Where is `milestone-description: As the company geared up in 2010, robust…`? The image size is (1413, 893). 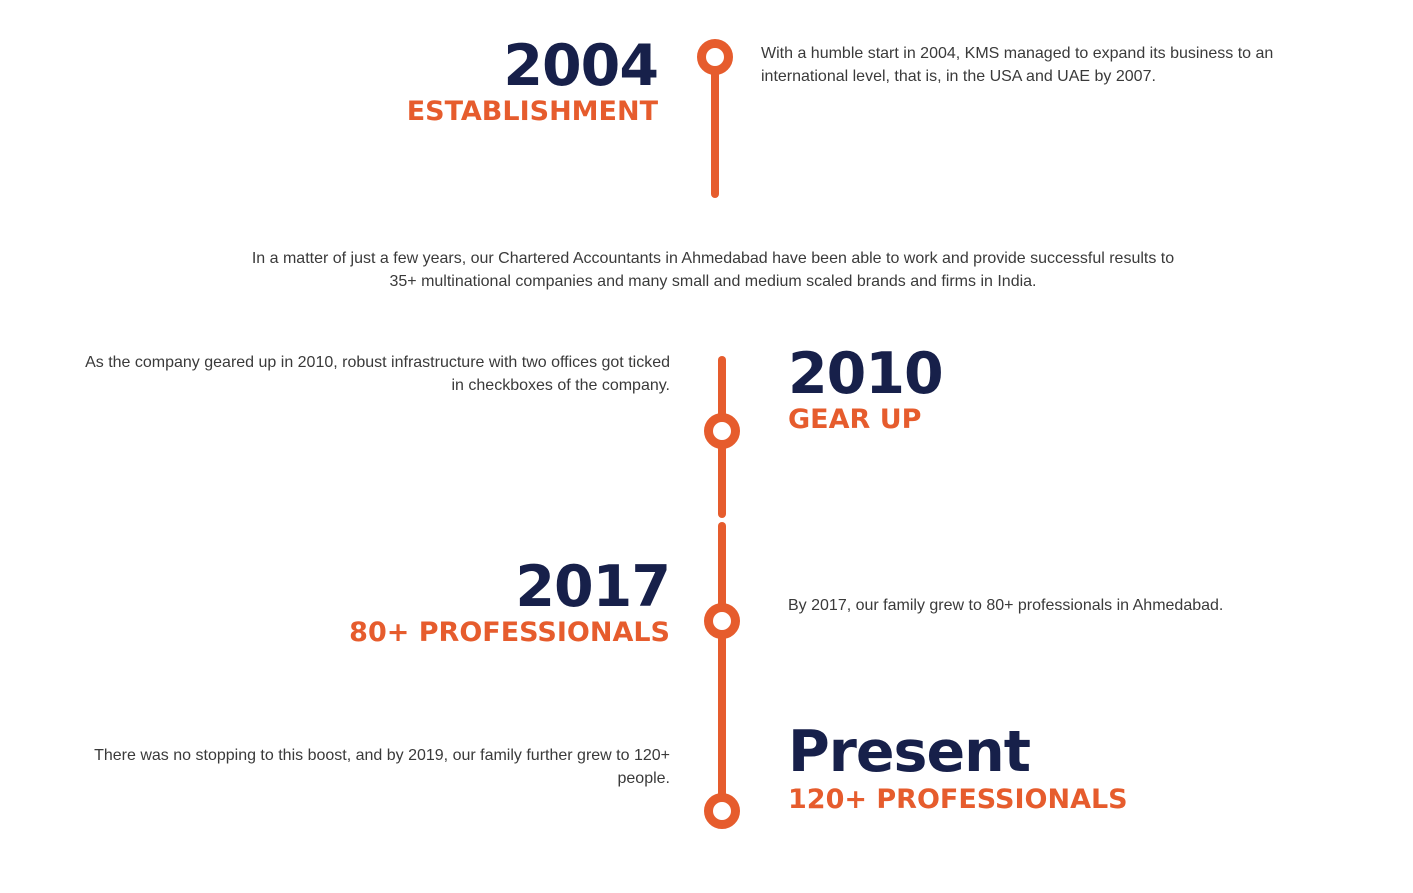 milestone-description: As the company geared up in 2010, robust… is located at coordinates (377, 374).